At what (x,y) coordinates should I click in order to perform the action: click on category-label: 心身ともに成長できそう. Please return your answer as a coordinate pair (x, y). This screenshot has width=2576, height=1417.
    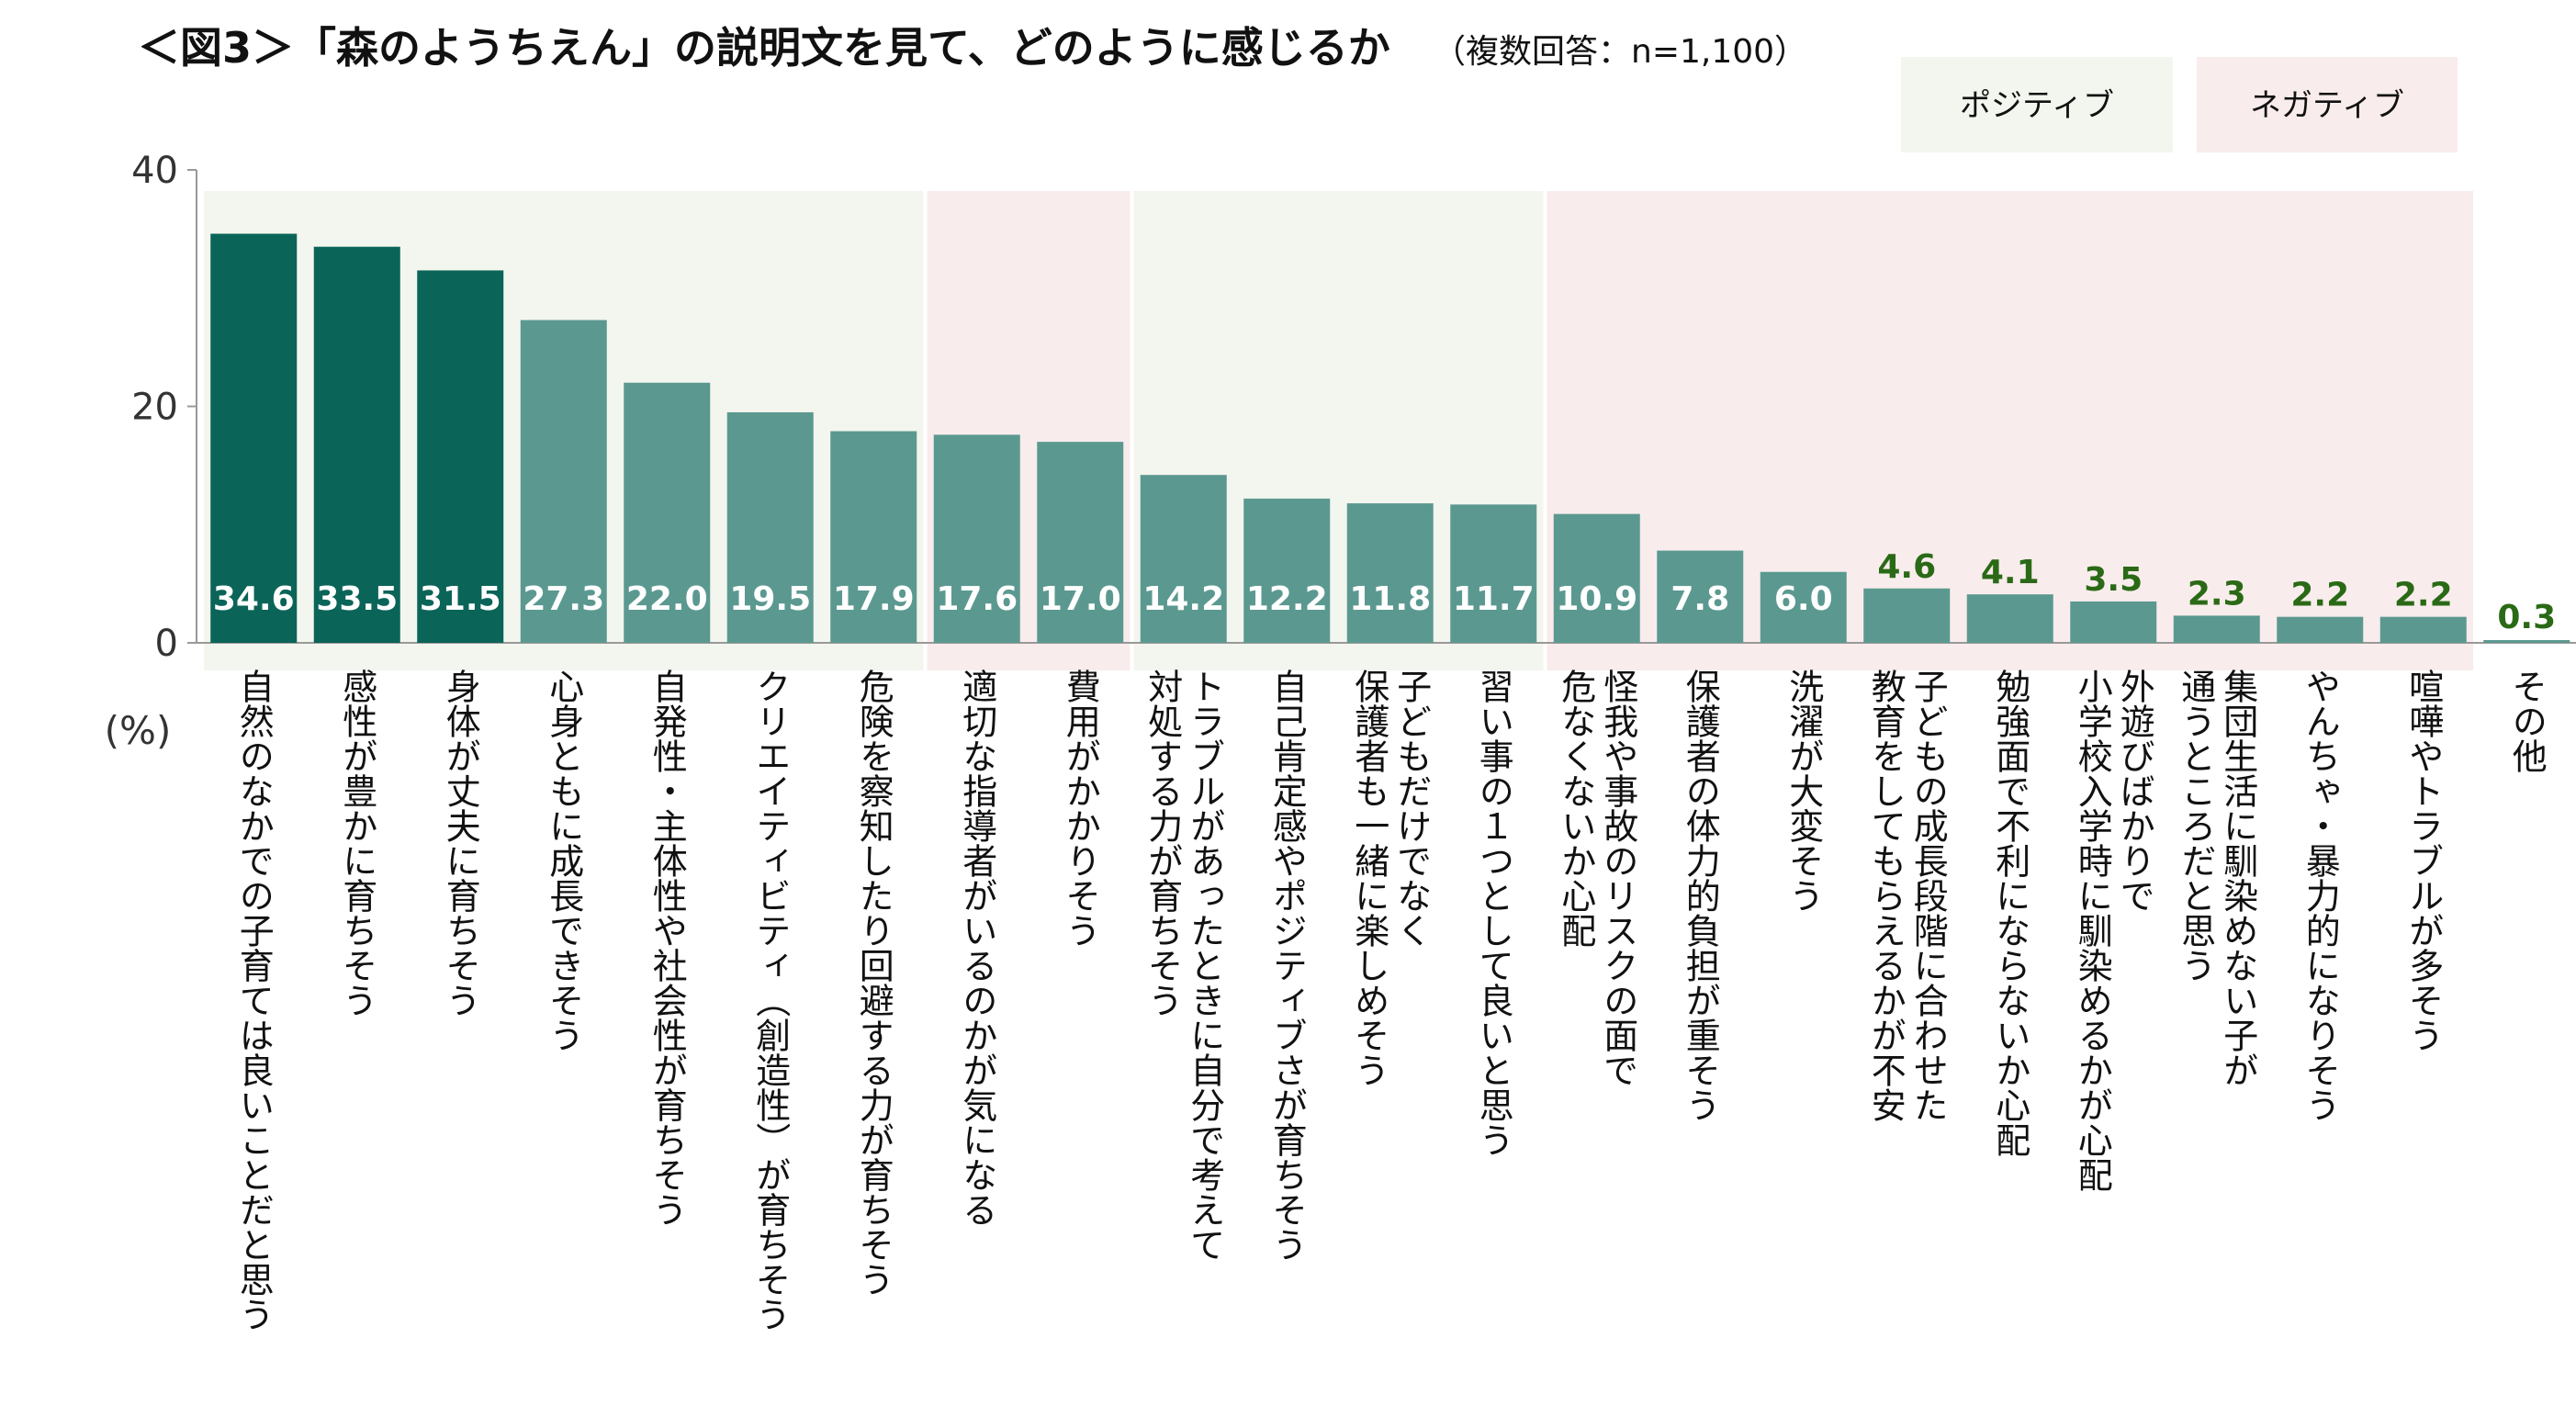
    Looking at the image, I should click on (564, 860).